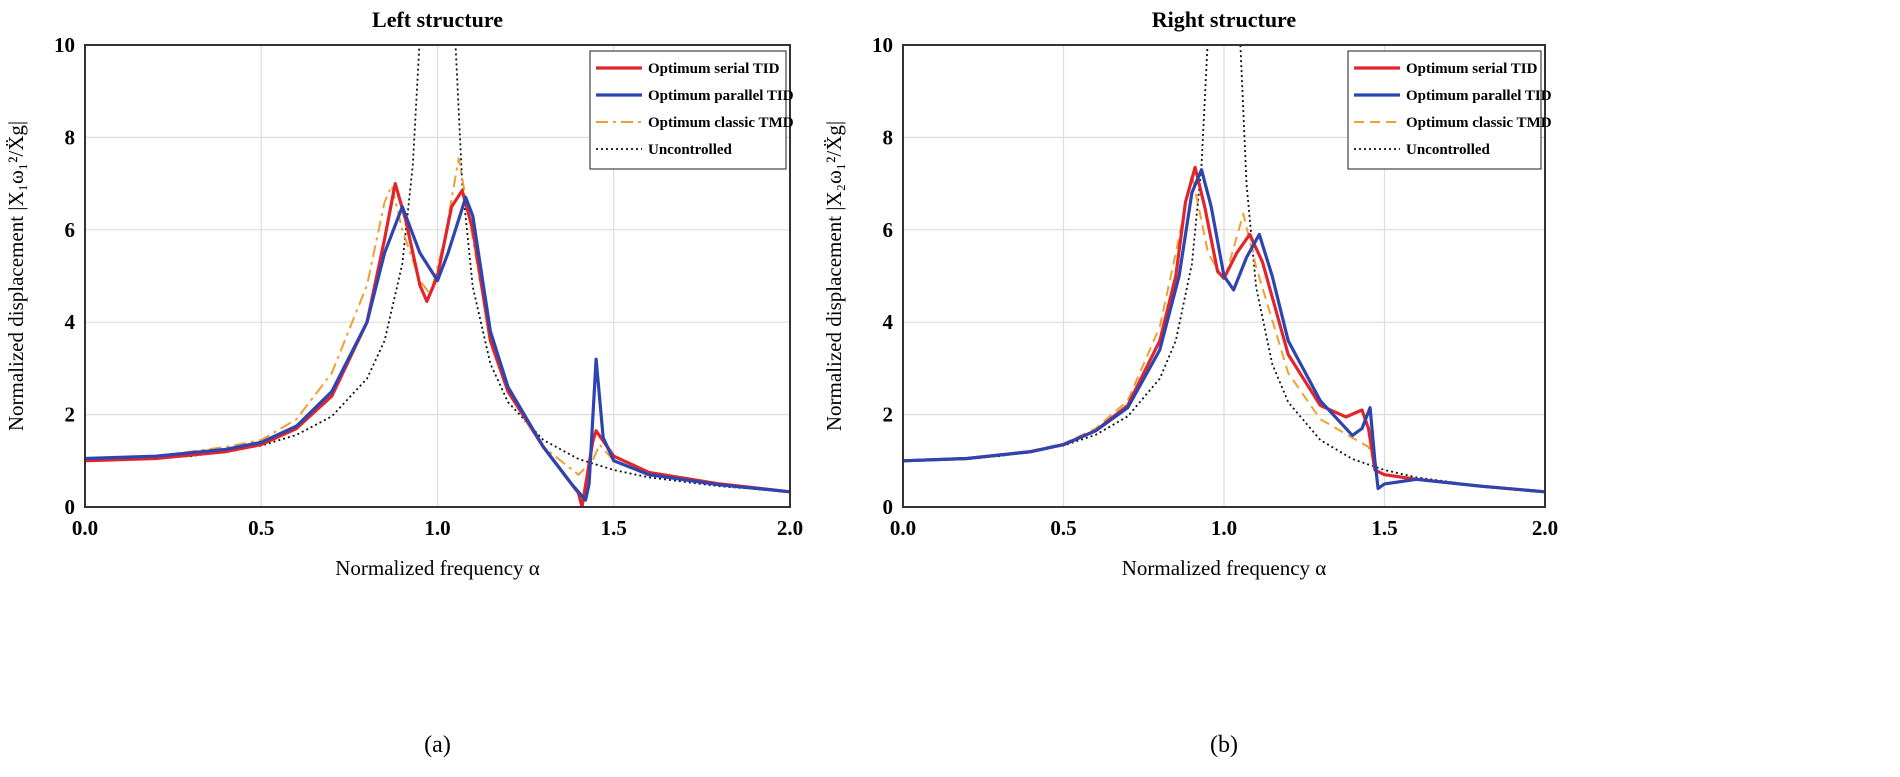  What do you see at coordinates (16, 276) in the screenshot?
I see `y-axis-label: Normalized displacement |X₁ω₁²/Ẍg|` at bounding box center [16, 276].